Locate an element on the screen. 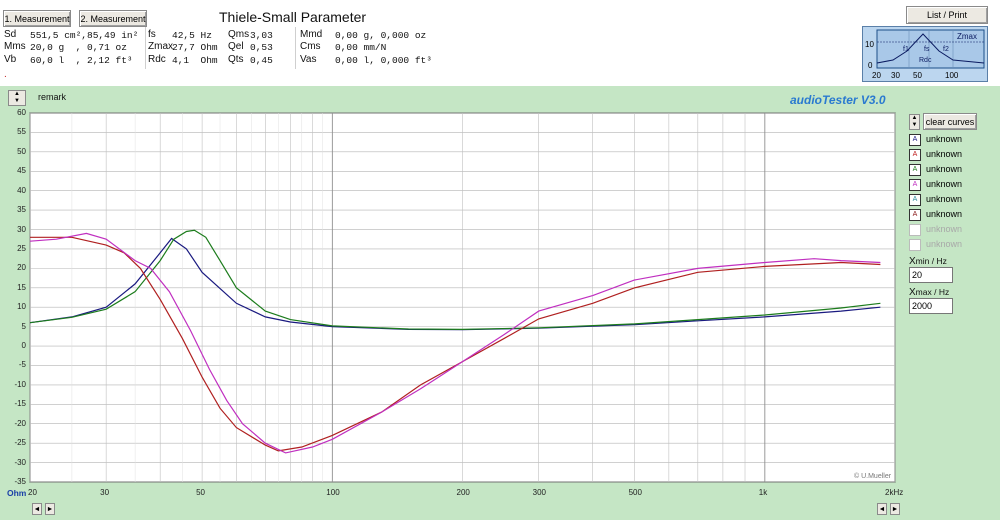  y-tick-label: -15 is located at coordinates (20, 404).